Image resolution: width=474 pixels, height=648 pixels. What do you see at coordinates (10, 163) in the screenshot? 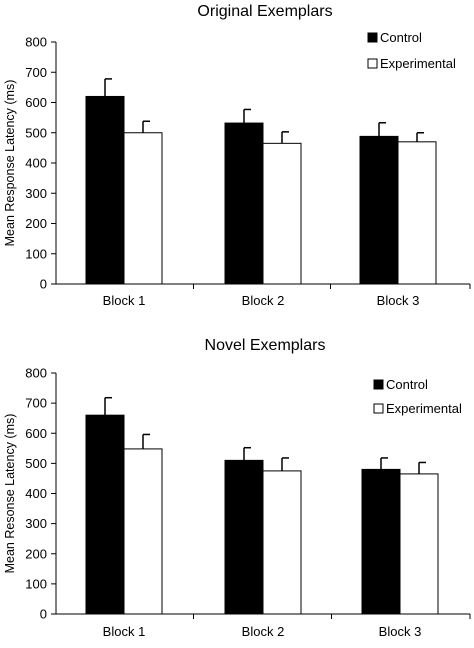
I see `y-axis-label: Mean Response Latency (ms)` at bounding box center [10, 163].